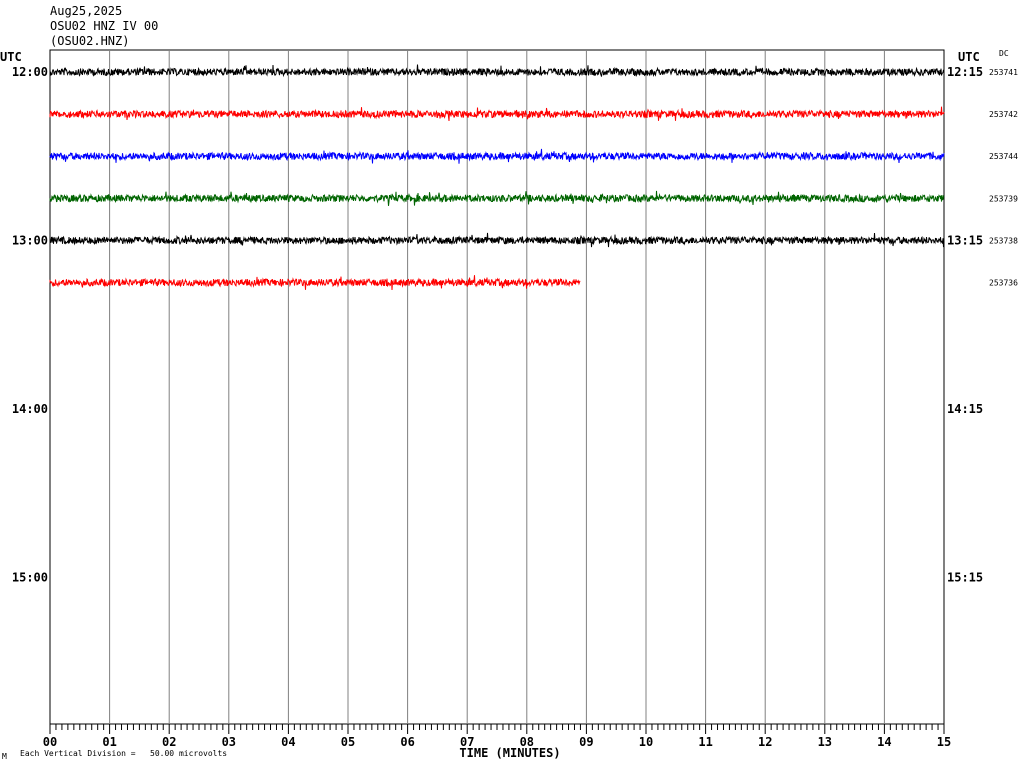 The image size is (1024, 768). Describe the element at coordinates (169, 742) in the screenshot. I see `x-tick-label: 02` at that location.